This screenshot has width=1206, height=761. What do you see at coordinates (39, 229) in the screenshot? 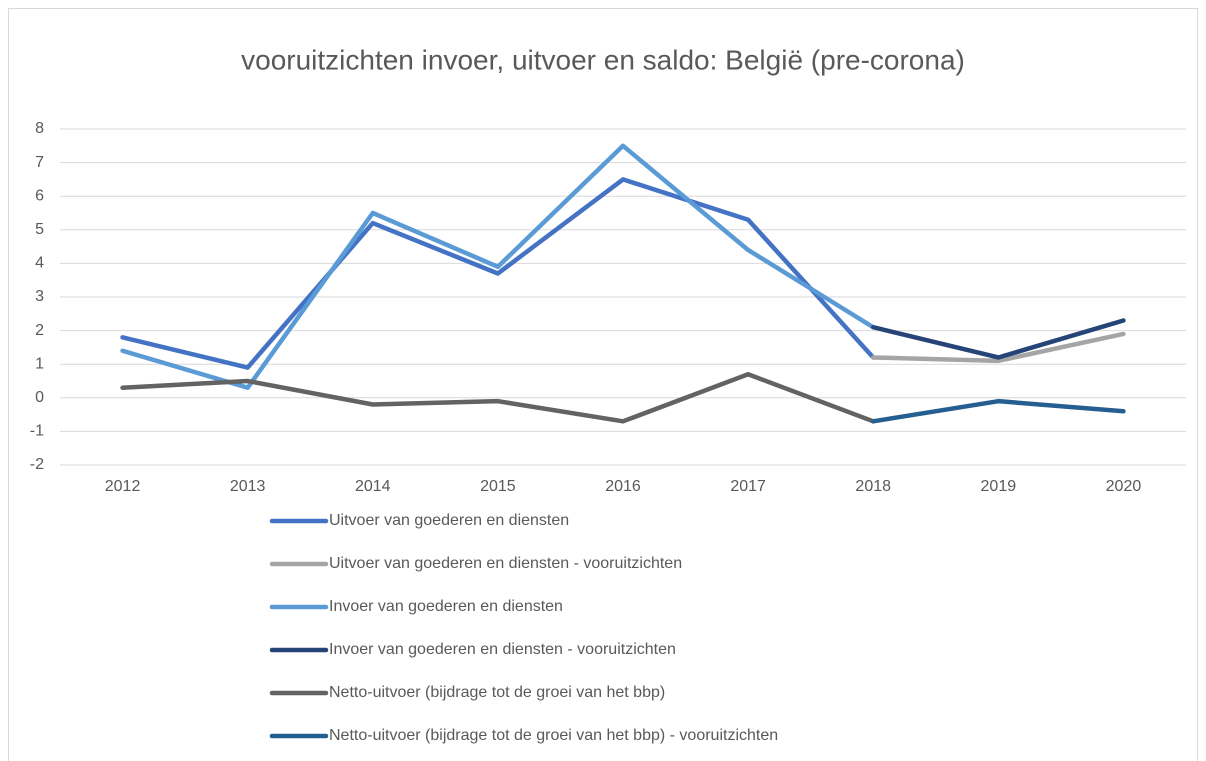
I see `y-tick-label: 5` at bounding box center [39, 229].